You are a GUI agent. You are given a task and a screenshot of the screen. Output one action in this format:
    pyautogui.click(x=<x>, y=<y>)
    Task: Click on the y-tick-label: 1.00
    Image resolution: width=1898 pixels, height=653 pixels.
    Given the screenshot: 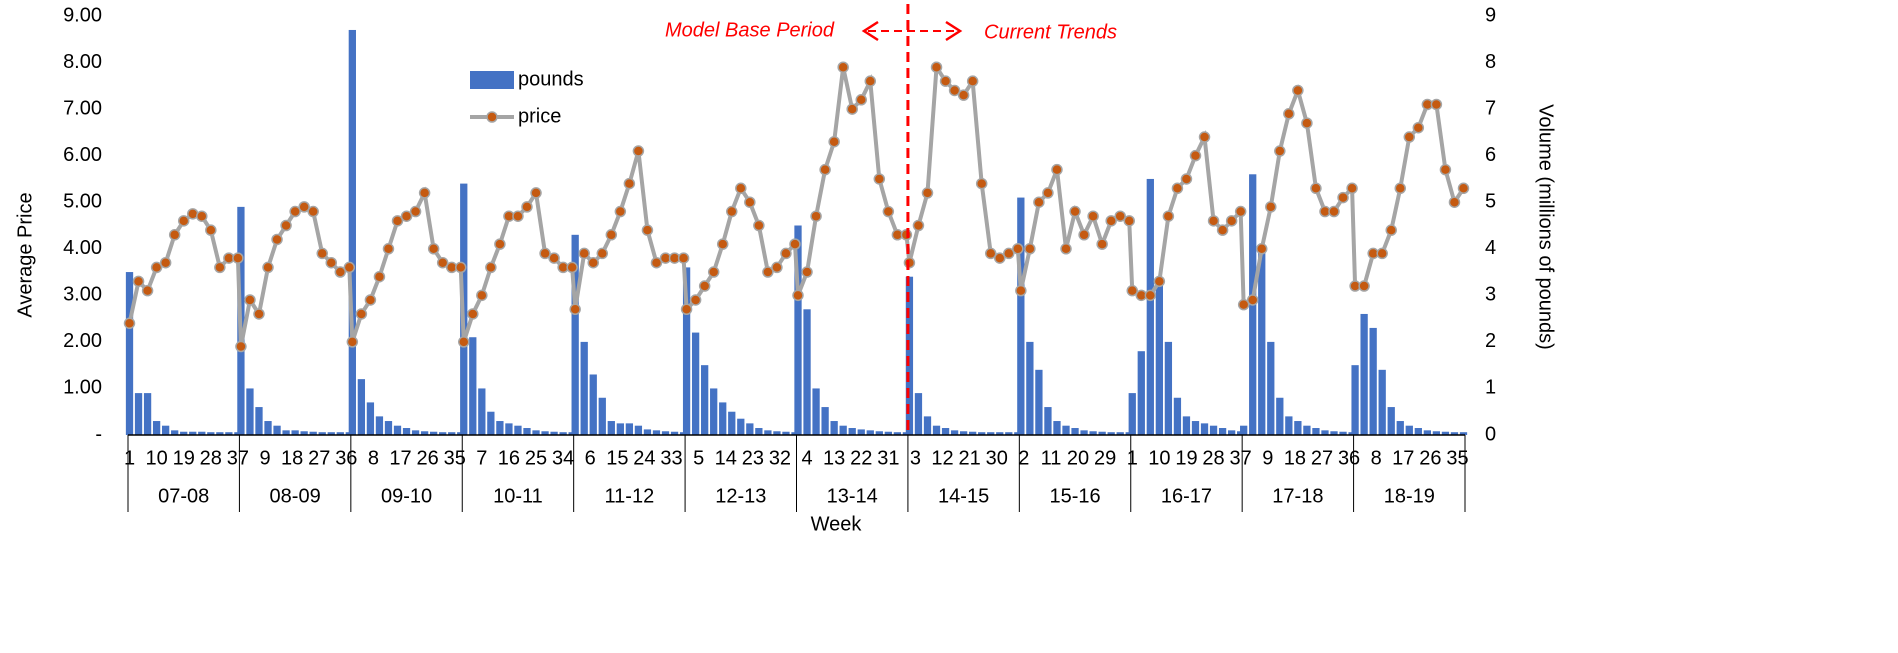 What is the action you would take?
    pyautogui.click(x=82, y=388)
    